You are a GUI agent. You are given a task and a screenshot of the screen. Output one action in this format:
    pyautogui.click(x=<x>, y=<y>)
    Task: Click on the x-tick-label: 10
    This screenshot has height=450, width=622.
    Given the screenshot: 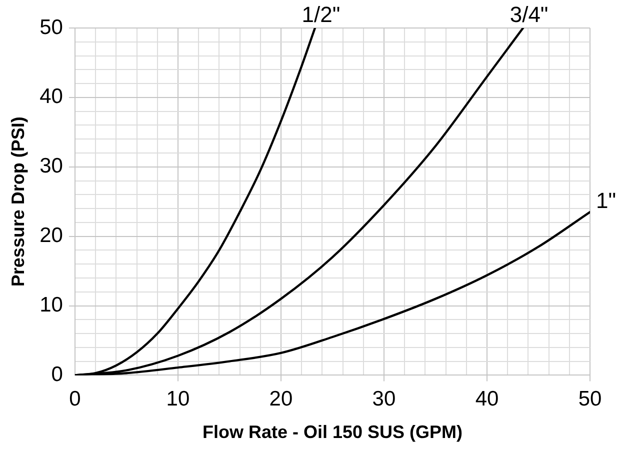 What is the action you would take?
    pyautogui.click(x=178, y=399)
    